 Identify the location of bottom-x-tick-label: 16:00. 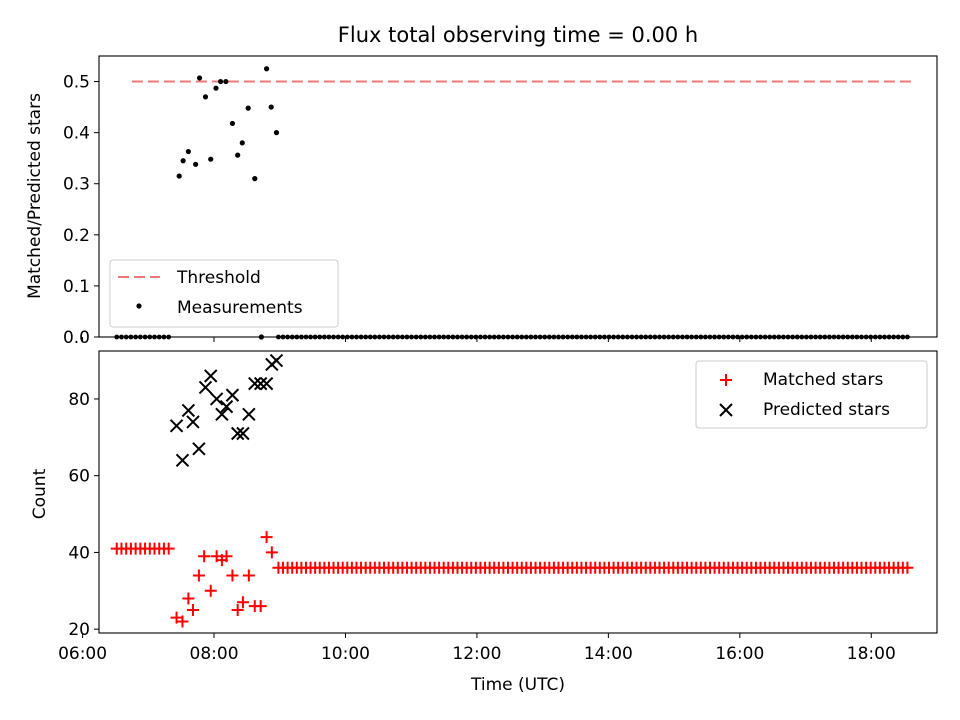
(739, 654).